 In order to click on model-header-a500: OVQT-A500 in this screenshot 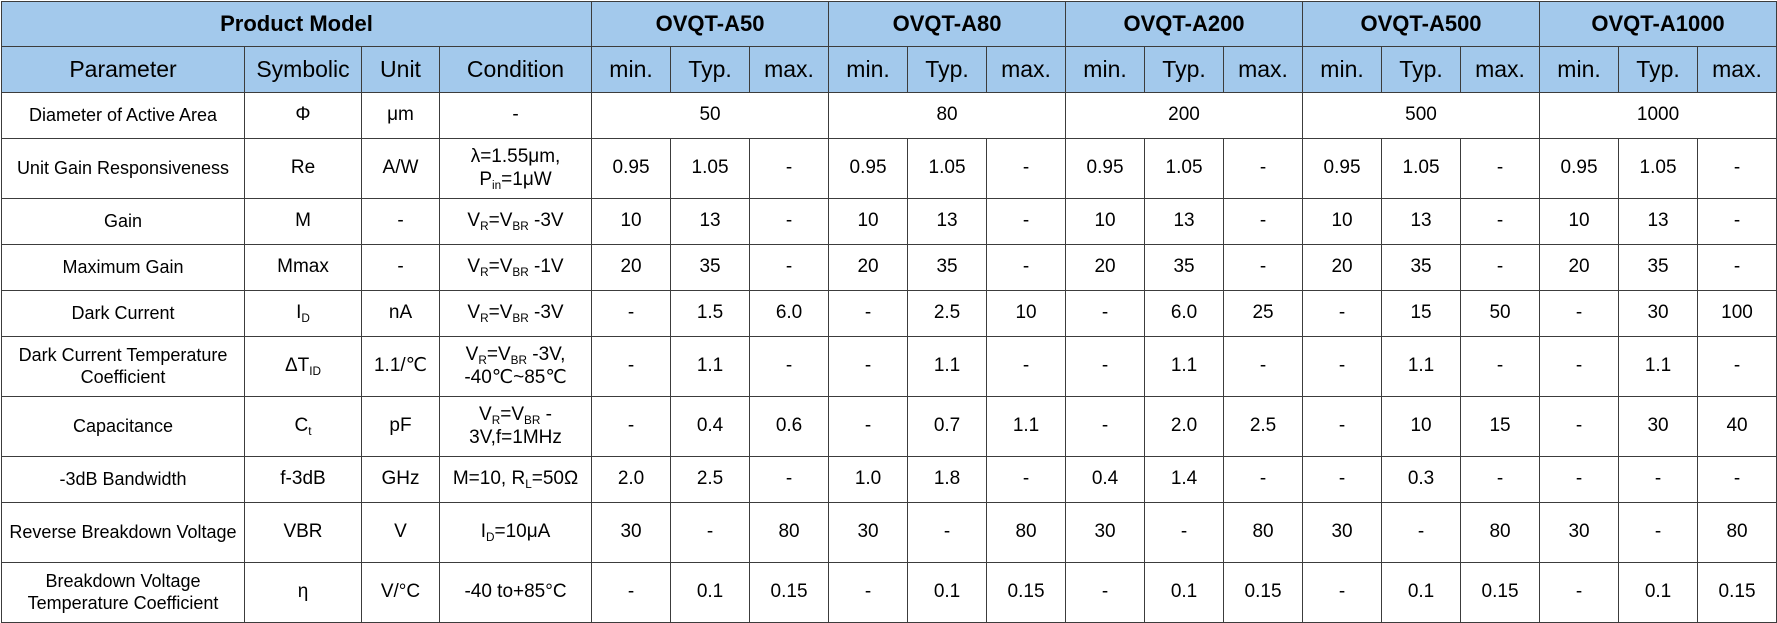, I will do `click(1421, 24)`.